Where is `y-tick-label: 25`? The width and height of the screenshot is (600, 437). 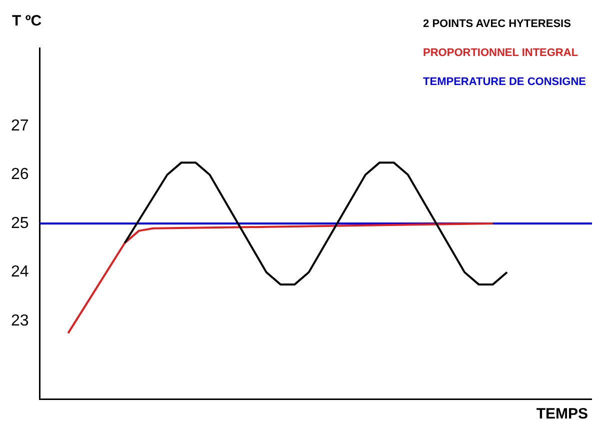 y-tick-label: 25 is located at coordinates (20, 223).